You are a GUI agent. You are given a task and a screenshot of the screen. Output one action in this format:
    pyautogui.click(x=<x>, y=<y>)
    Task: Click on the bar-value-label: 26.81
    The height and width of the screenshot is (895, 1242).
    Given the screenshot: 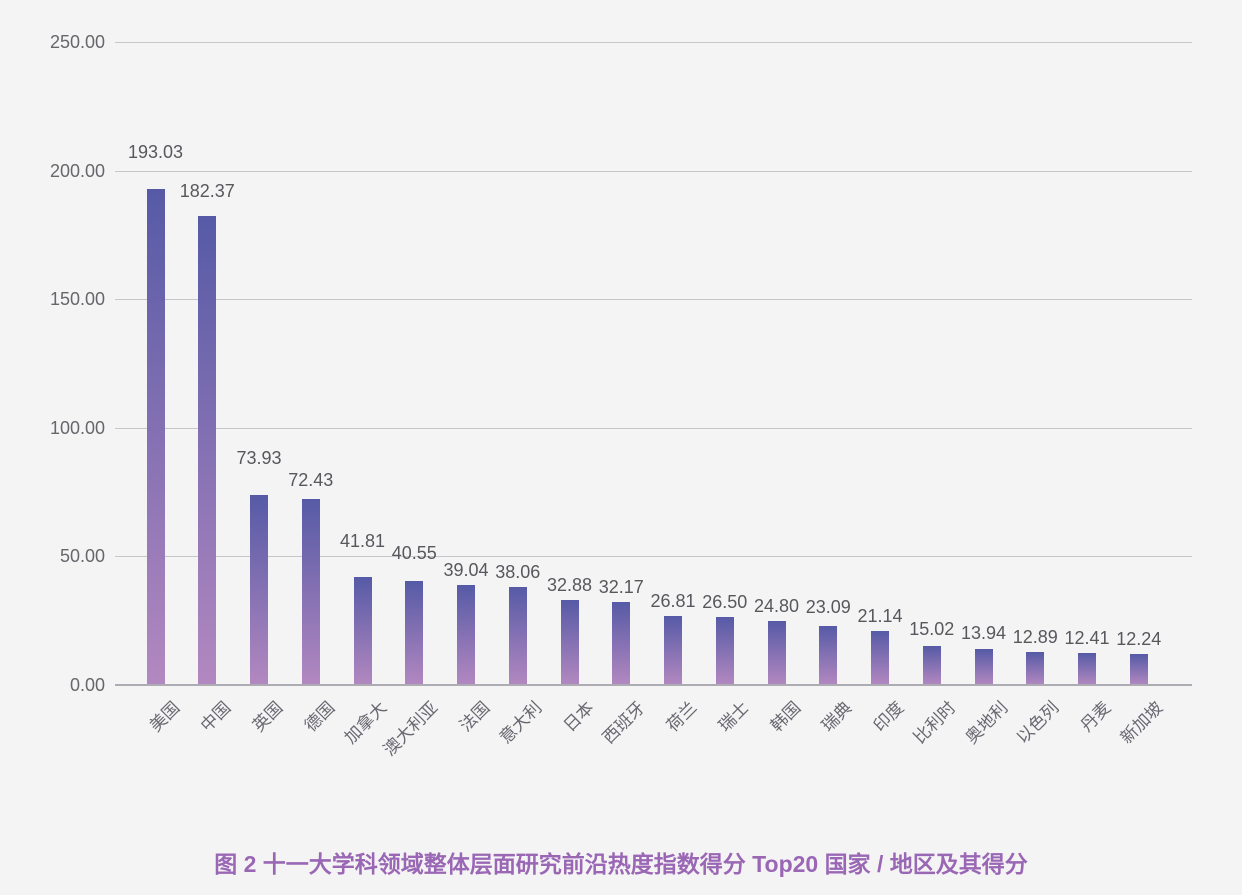 What is the action you would take?
    pyautogui.click(x=673, y=601)
    